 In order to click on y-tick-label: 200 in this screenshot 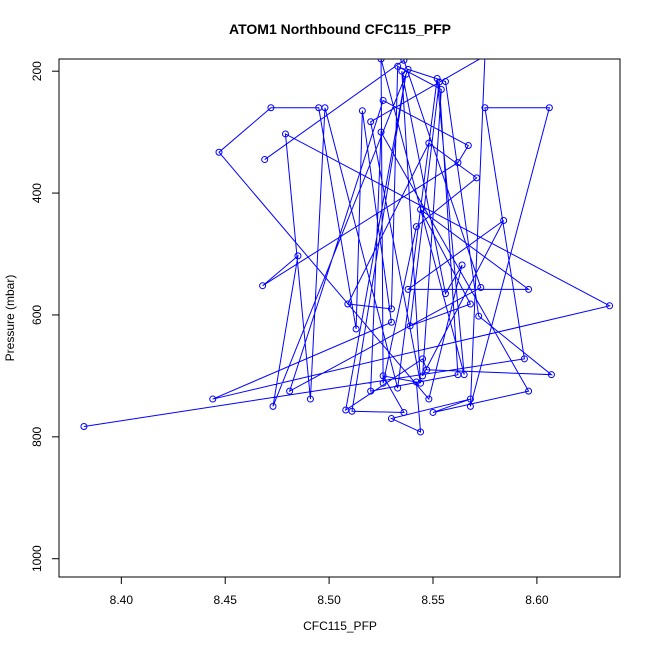, I will do `click(37, 71)`.